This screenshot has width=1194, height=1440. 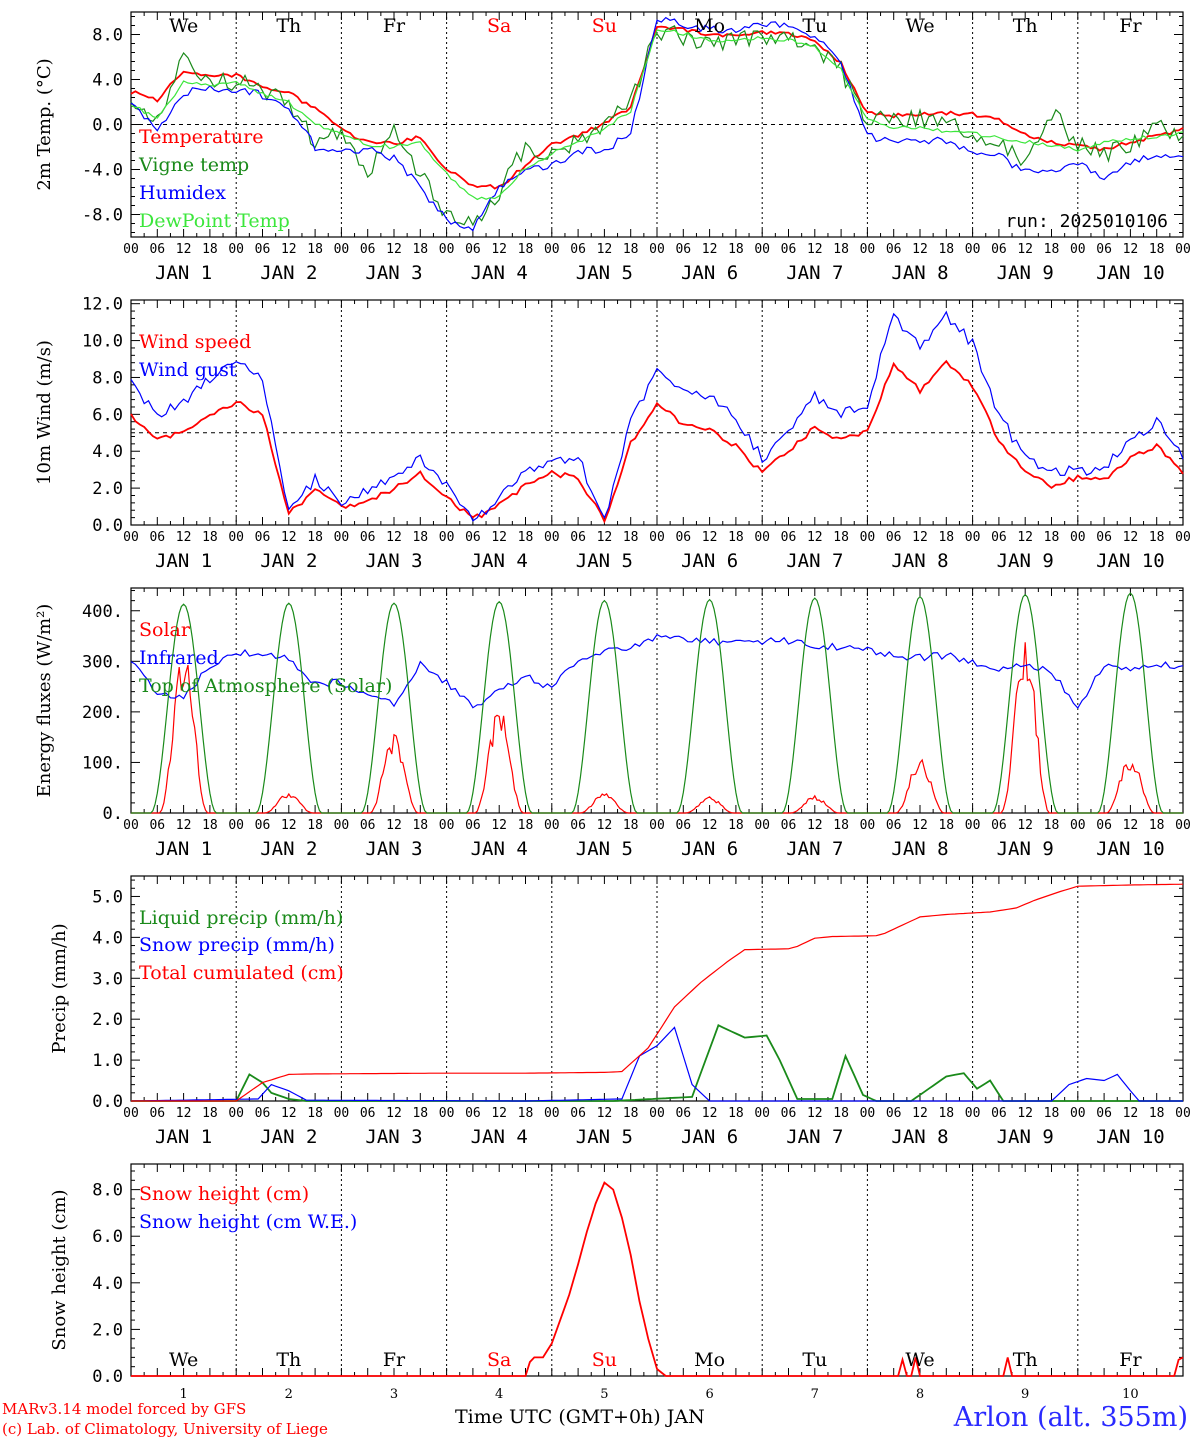 What do you see at coordinates (1025, 561) in the screenshot?
I see `date-label: JAN 9` at bounding box center [1025, 561].